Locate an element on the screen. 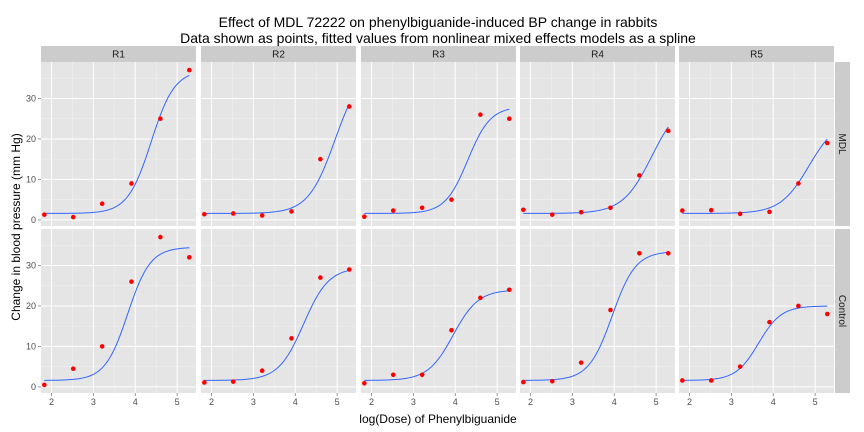 The image size is (864, 432). strip-r1 is located at coordinates (118, 54).